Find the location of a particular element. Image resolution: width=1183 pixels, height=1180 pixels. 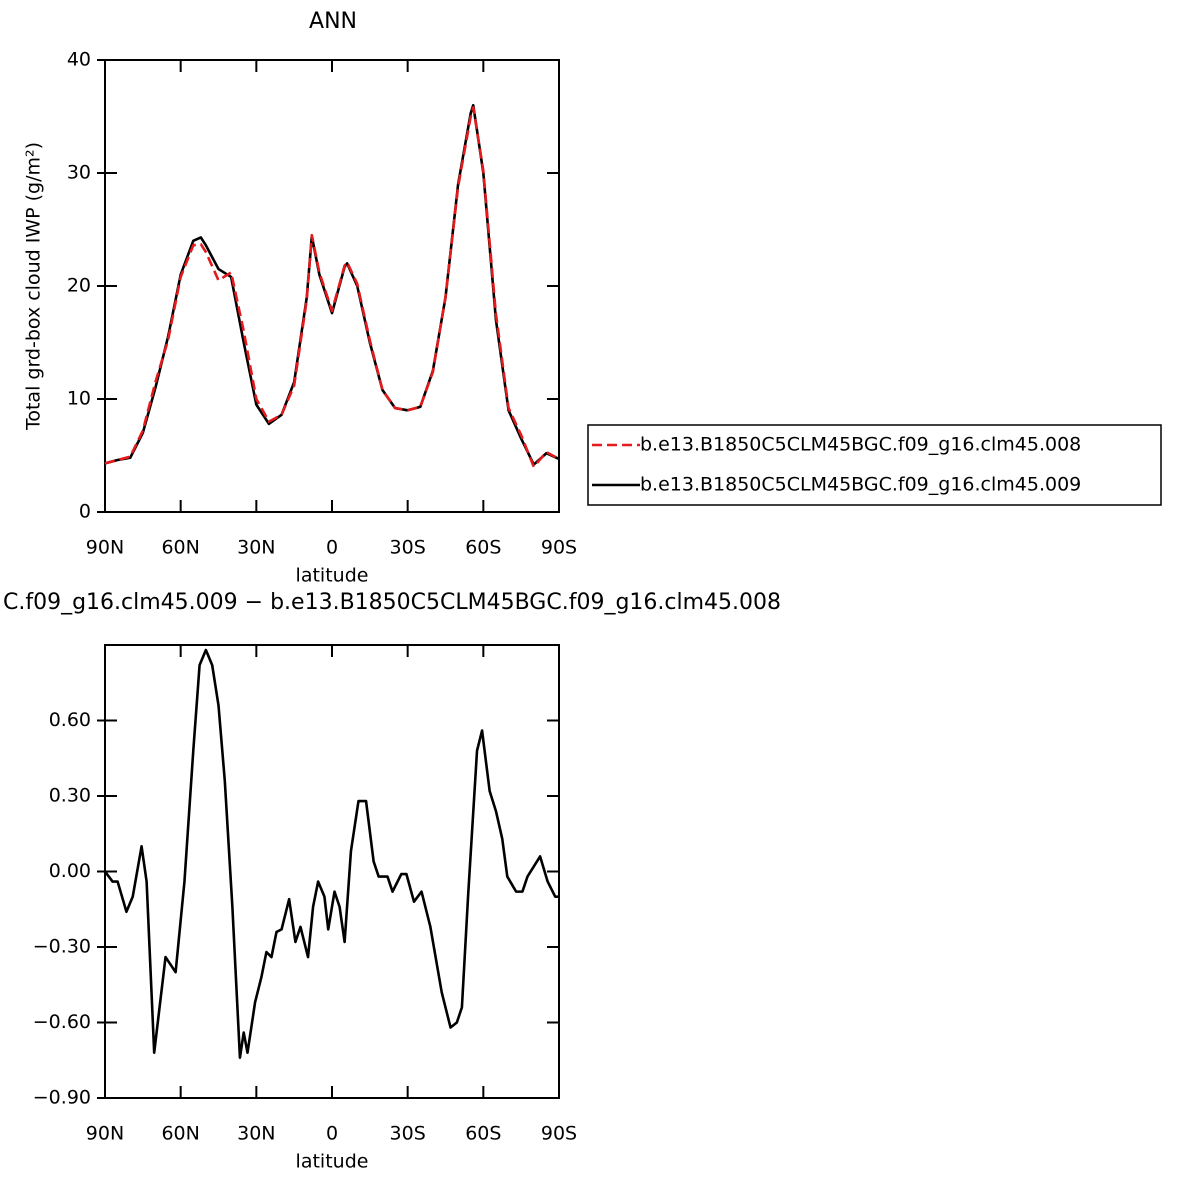

y-tick-label: 20 is located at coordinates (79, 286).